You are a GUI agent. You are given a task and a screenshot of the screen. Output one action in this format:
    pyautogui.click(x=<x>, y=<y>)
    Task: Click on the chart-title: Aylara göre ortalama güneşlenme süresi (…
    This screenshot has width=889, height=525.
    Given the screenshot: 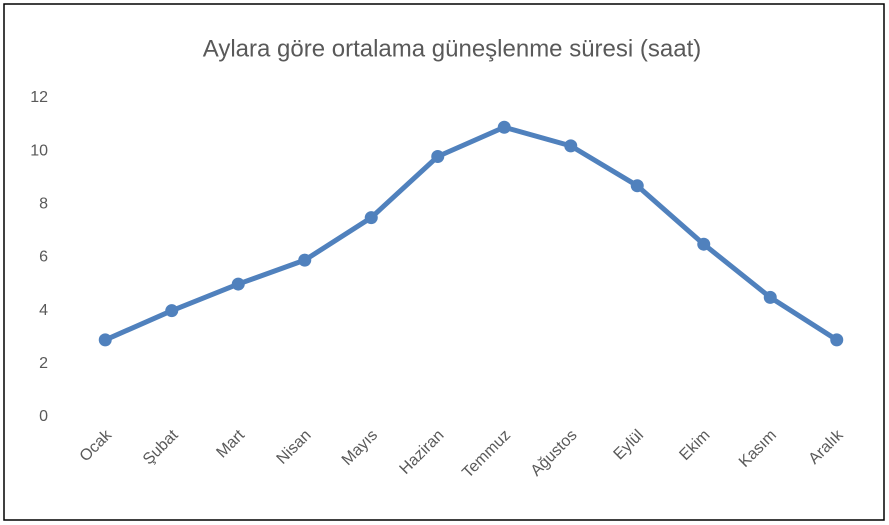 What is the action you would take?
    pyautogui.click(x=452, y=48)
    